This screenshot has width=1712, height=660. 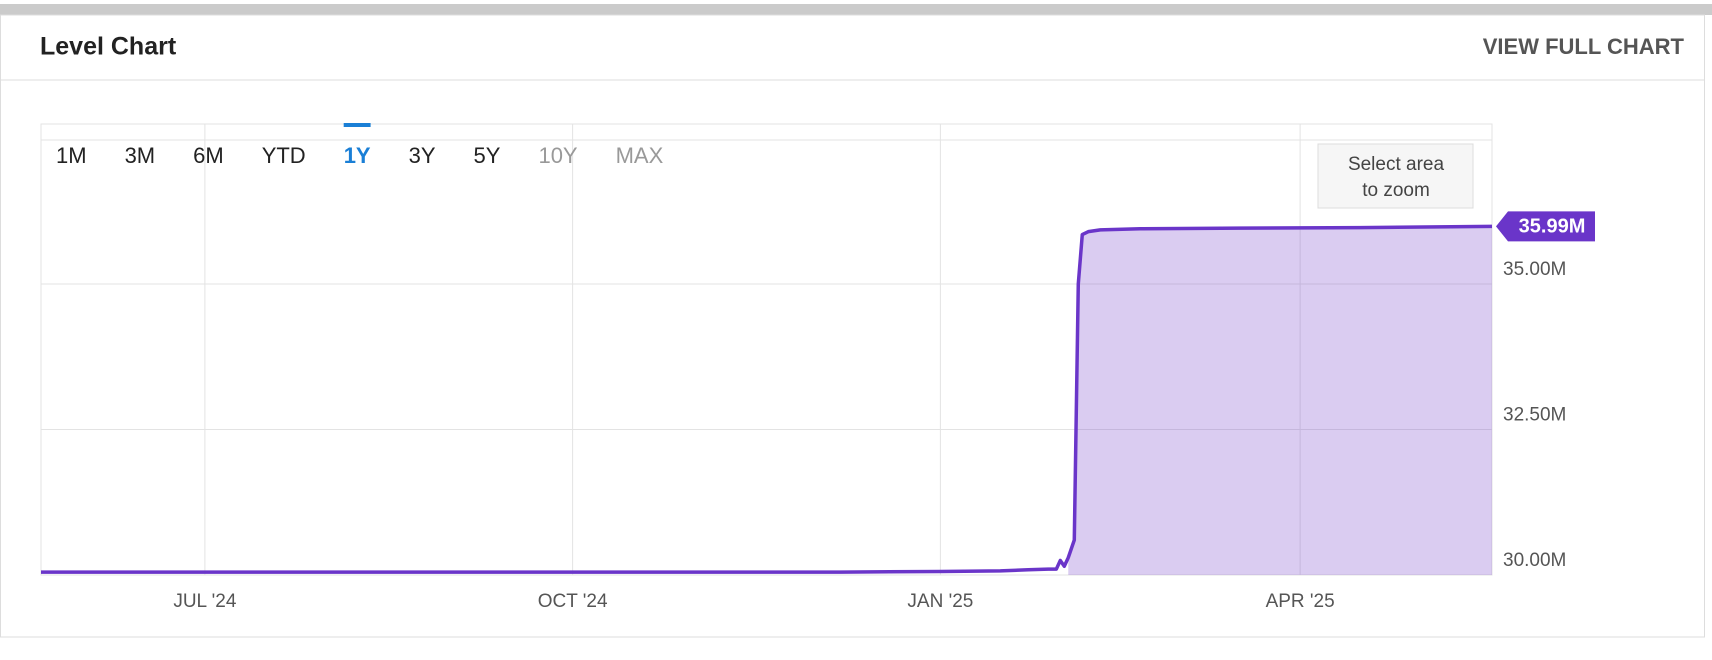 What do you see at coordinates (357, 125) in the screenshot?
I see `active-indicator` at bounding box center [357, 125].